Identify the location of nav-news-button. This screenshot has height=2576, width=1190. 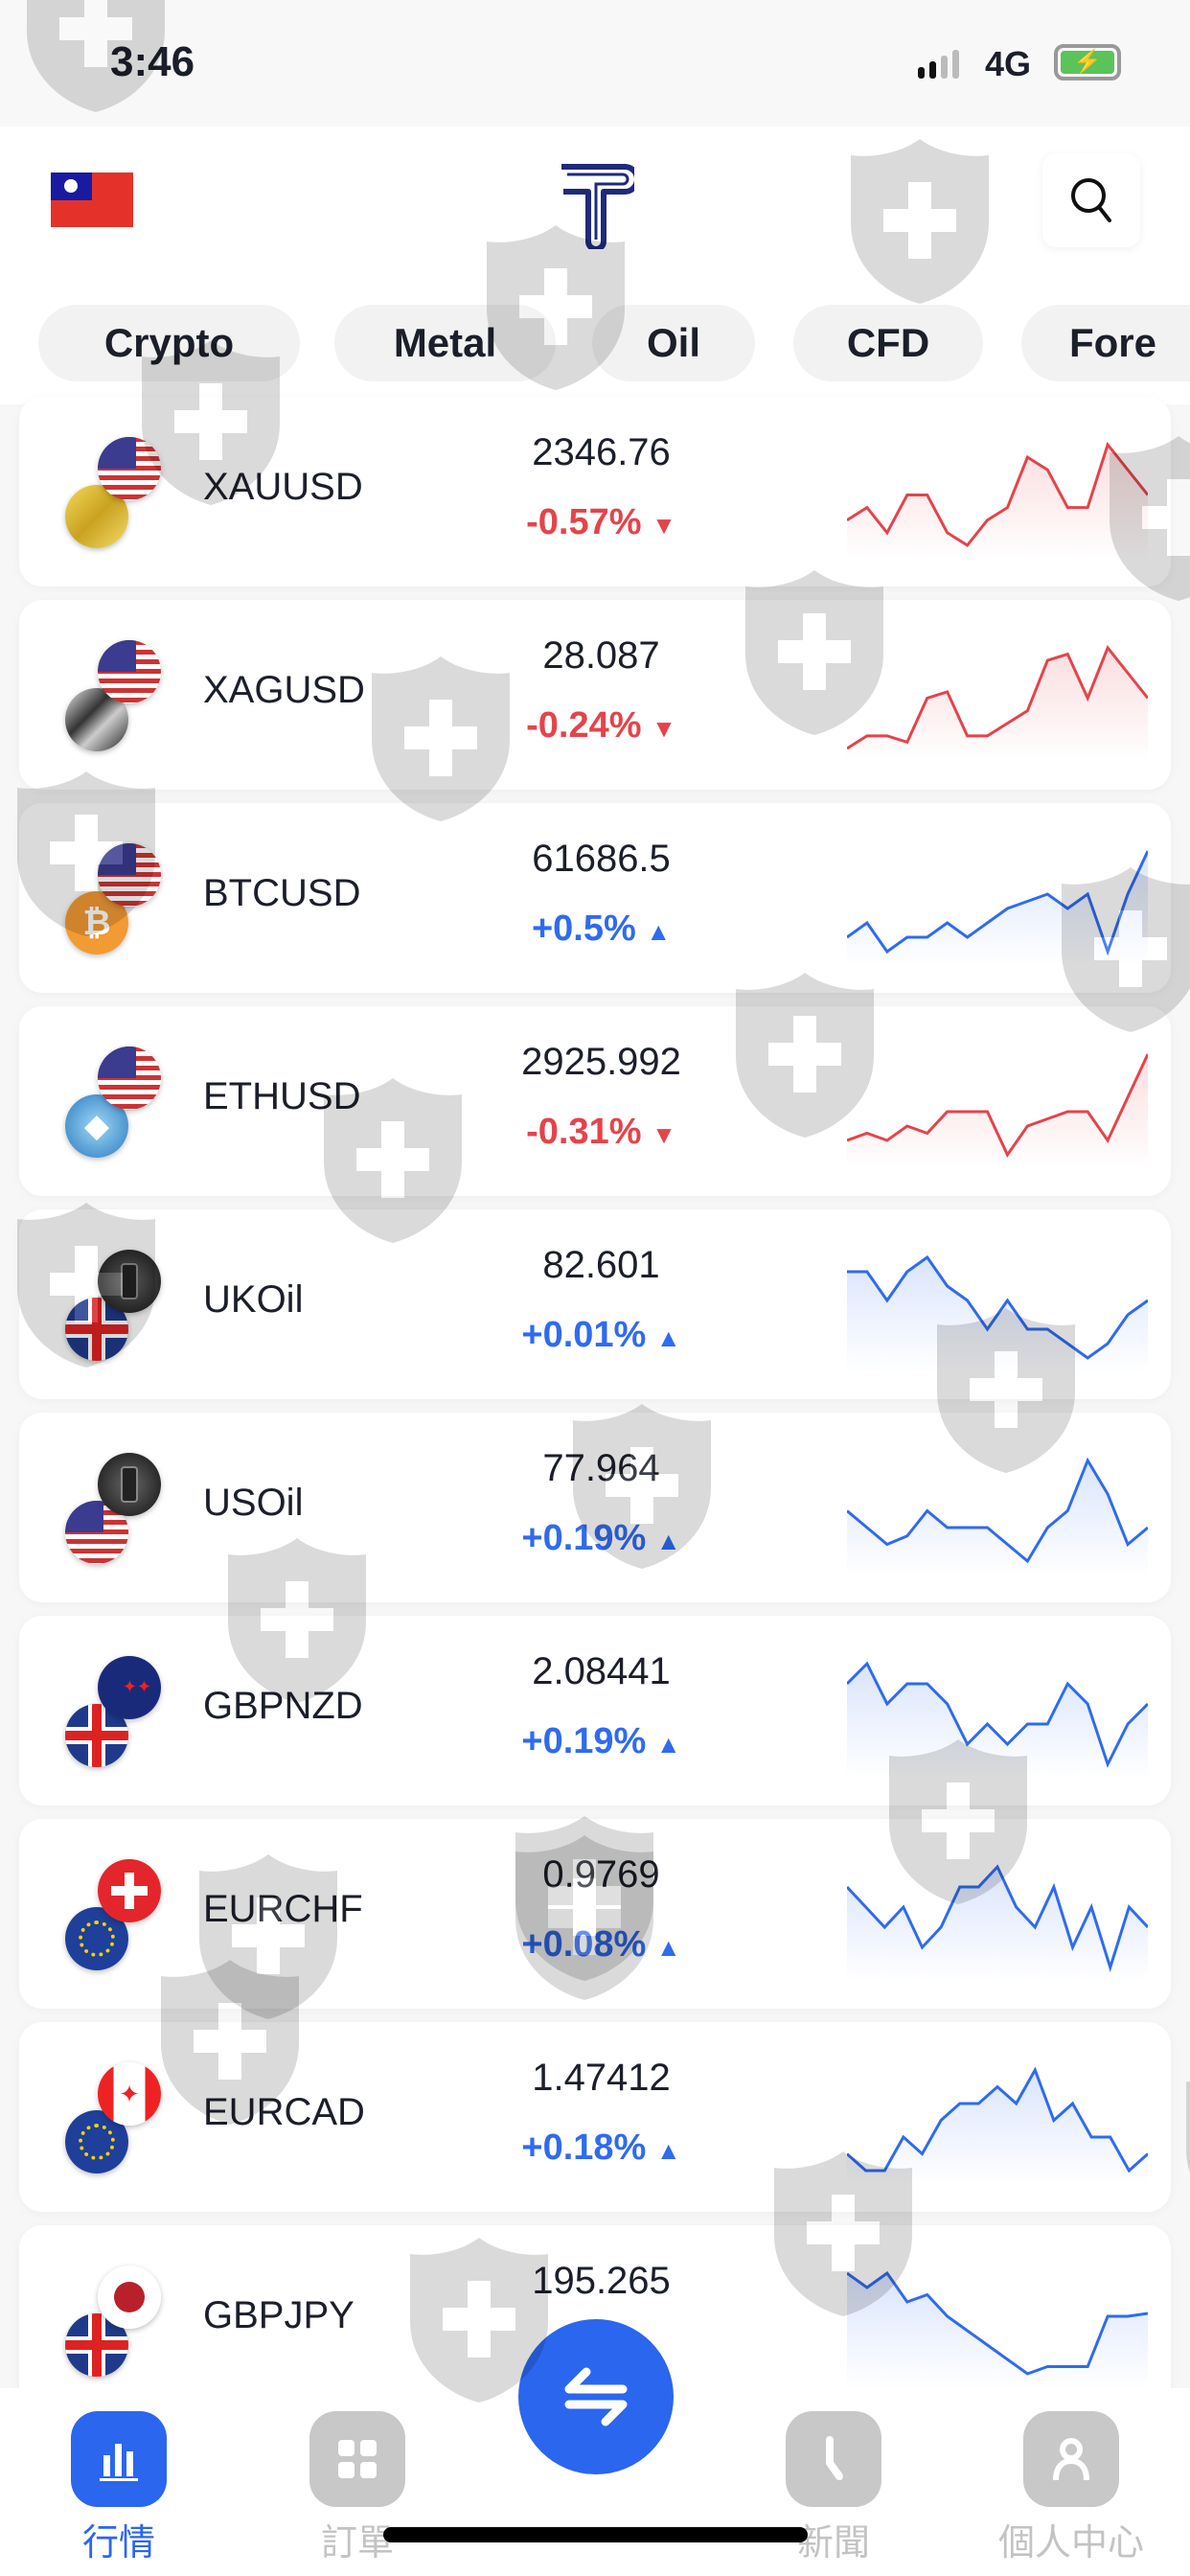
(834, 2459).